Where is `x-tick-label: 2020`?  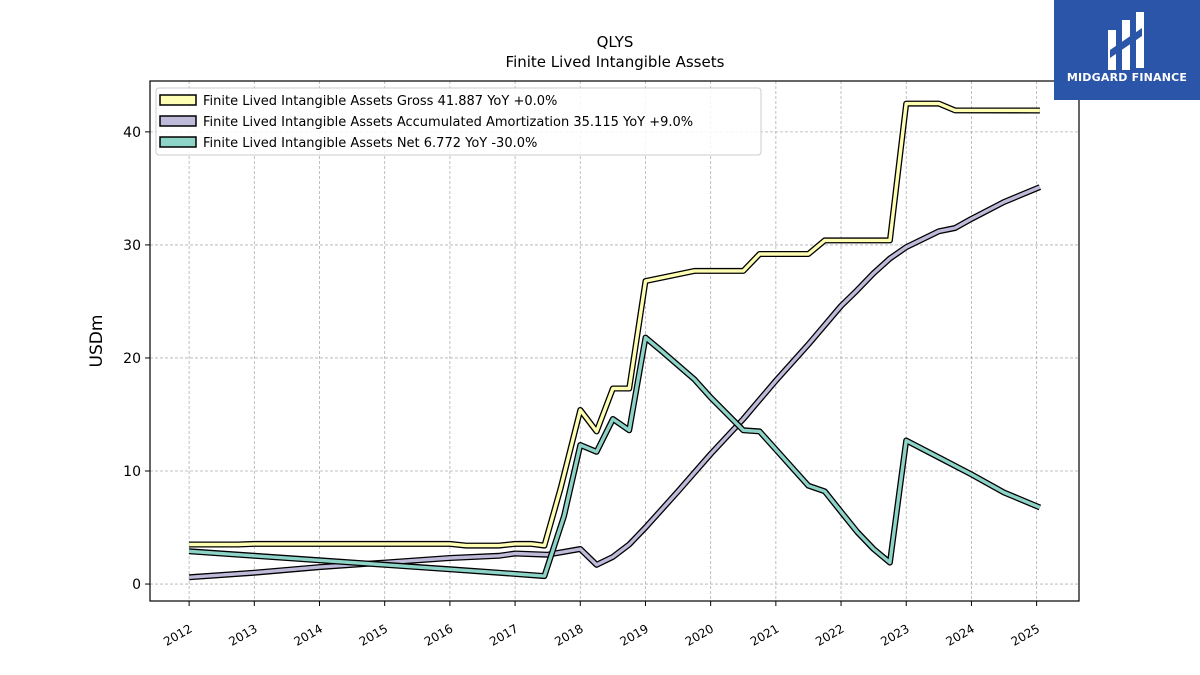 x-tick-label: 2020 is located at coordinates (699, 634).